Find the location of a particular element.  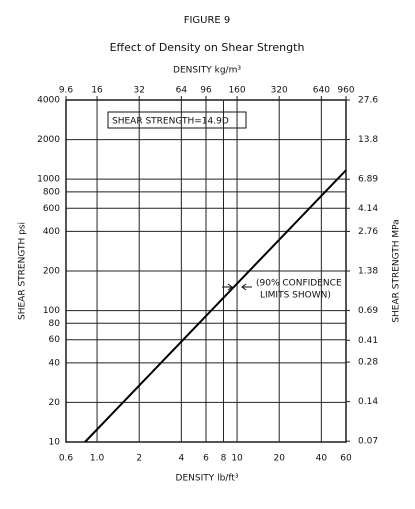

y-tick-label: 10 is located at coordinates (55, 443).